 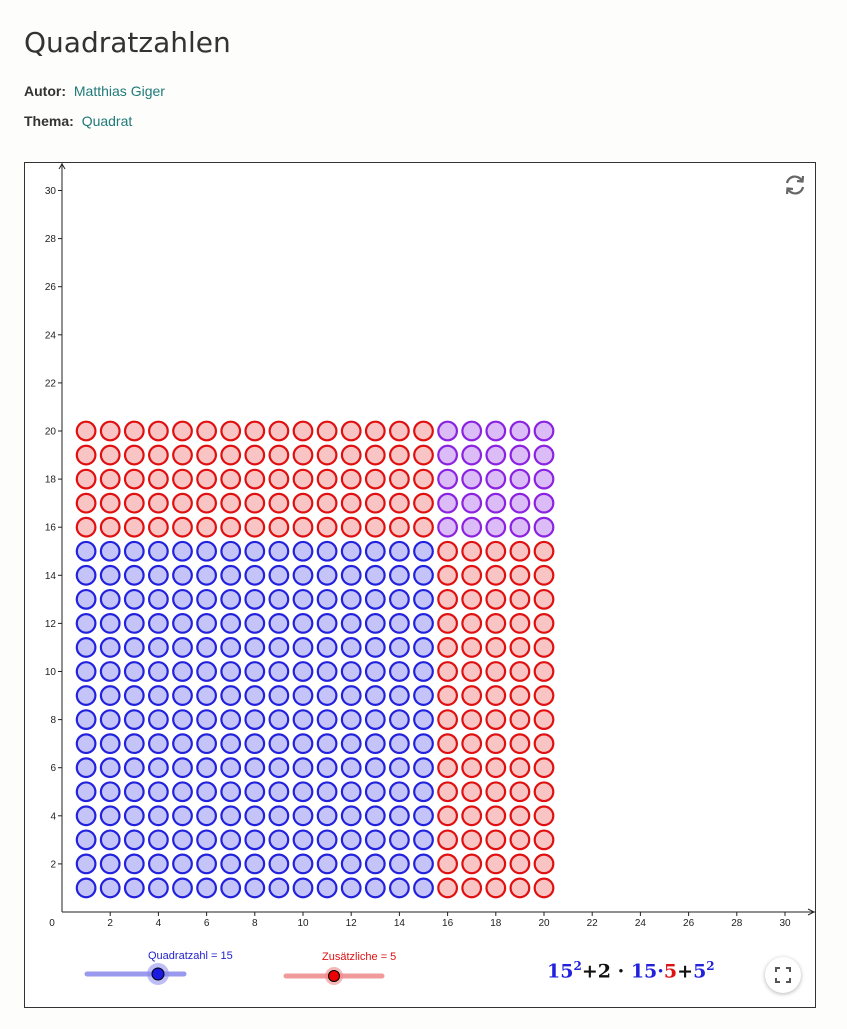 I want to click on author-link: Matthias Giger, so click(x=119, y=91).